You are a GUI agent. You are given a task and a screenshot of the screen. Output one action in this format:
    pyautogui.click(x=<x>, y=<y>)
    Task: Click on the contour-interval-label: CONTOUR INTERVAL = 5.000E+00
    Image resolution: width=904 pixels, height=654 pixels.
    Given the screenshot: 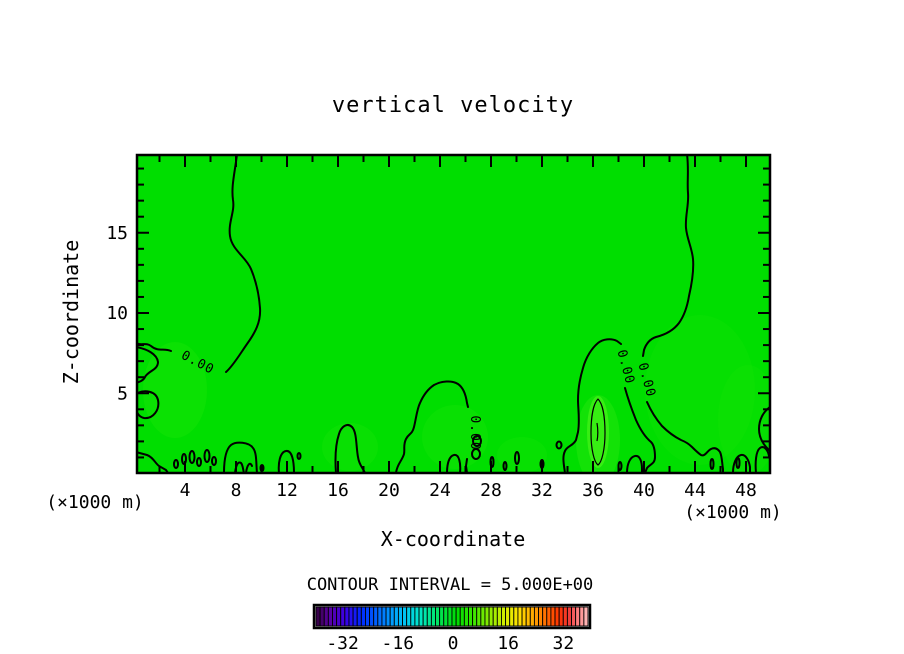 What is the action you would take?
    pyautogui.click(x=450, y=585)
    